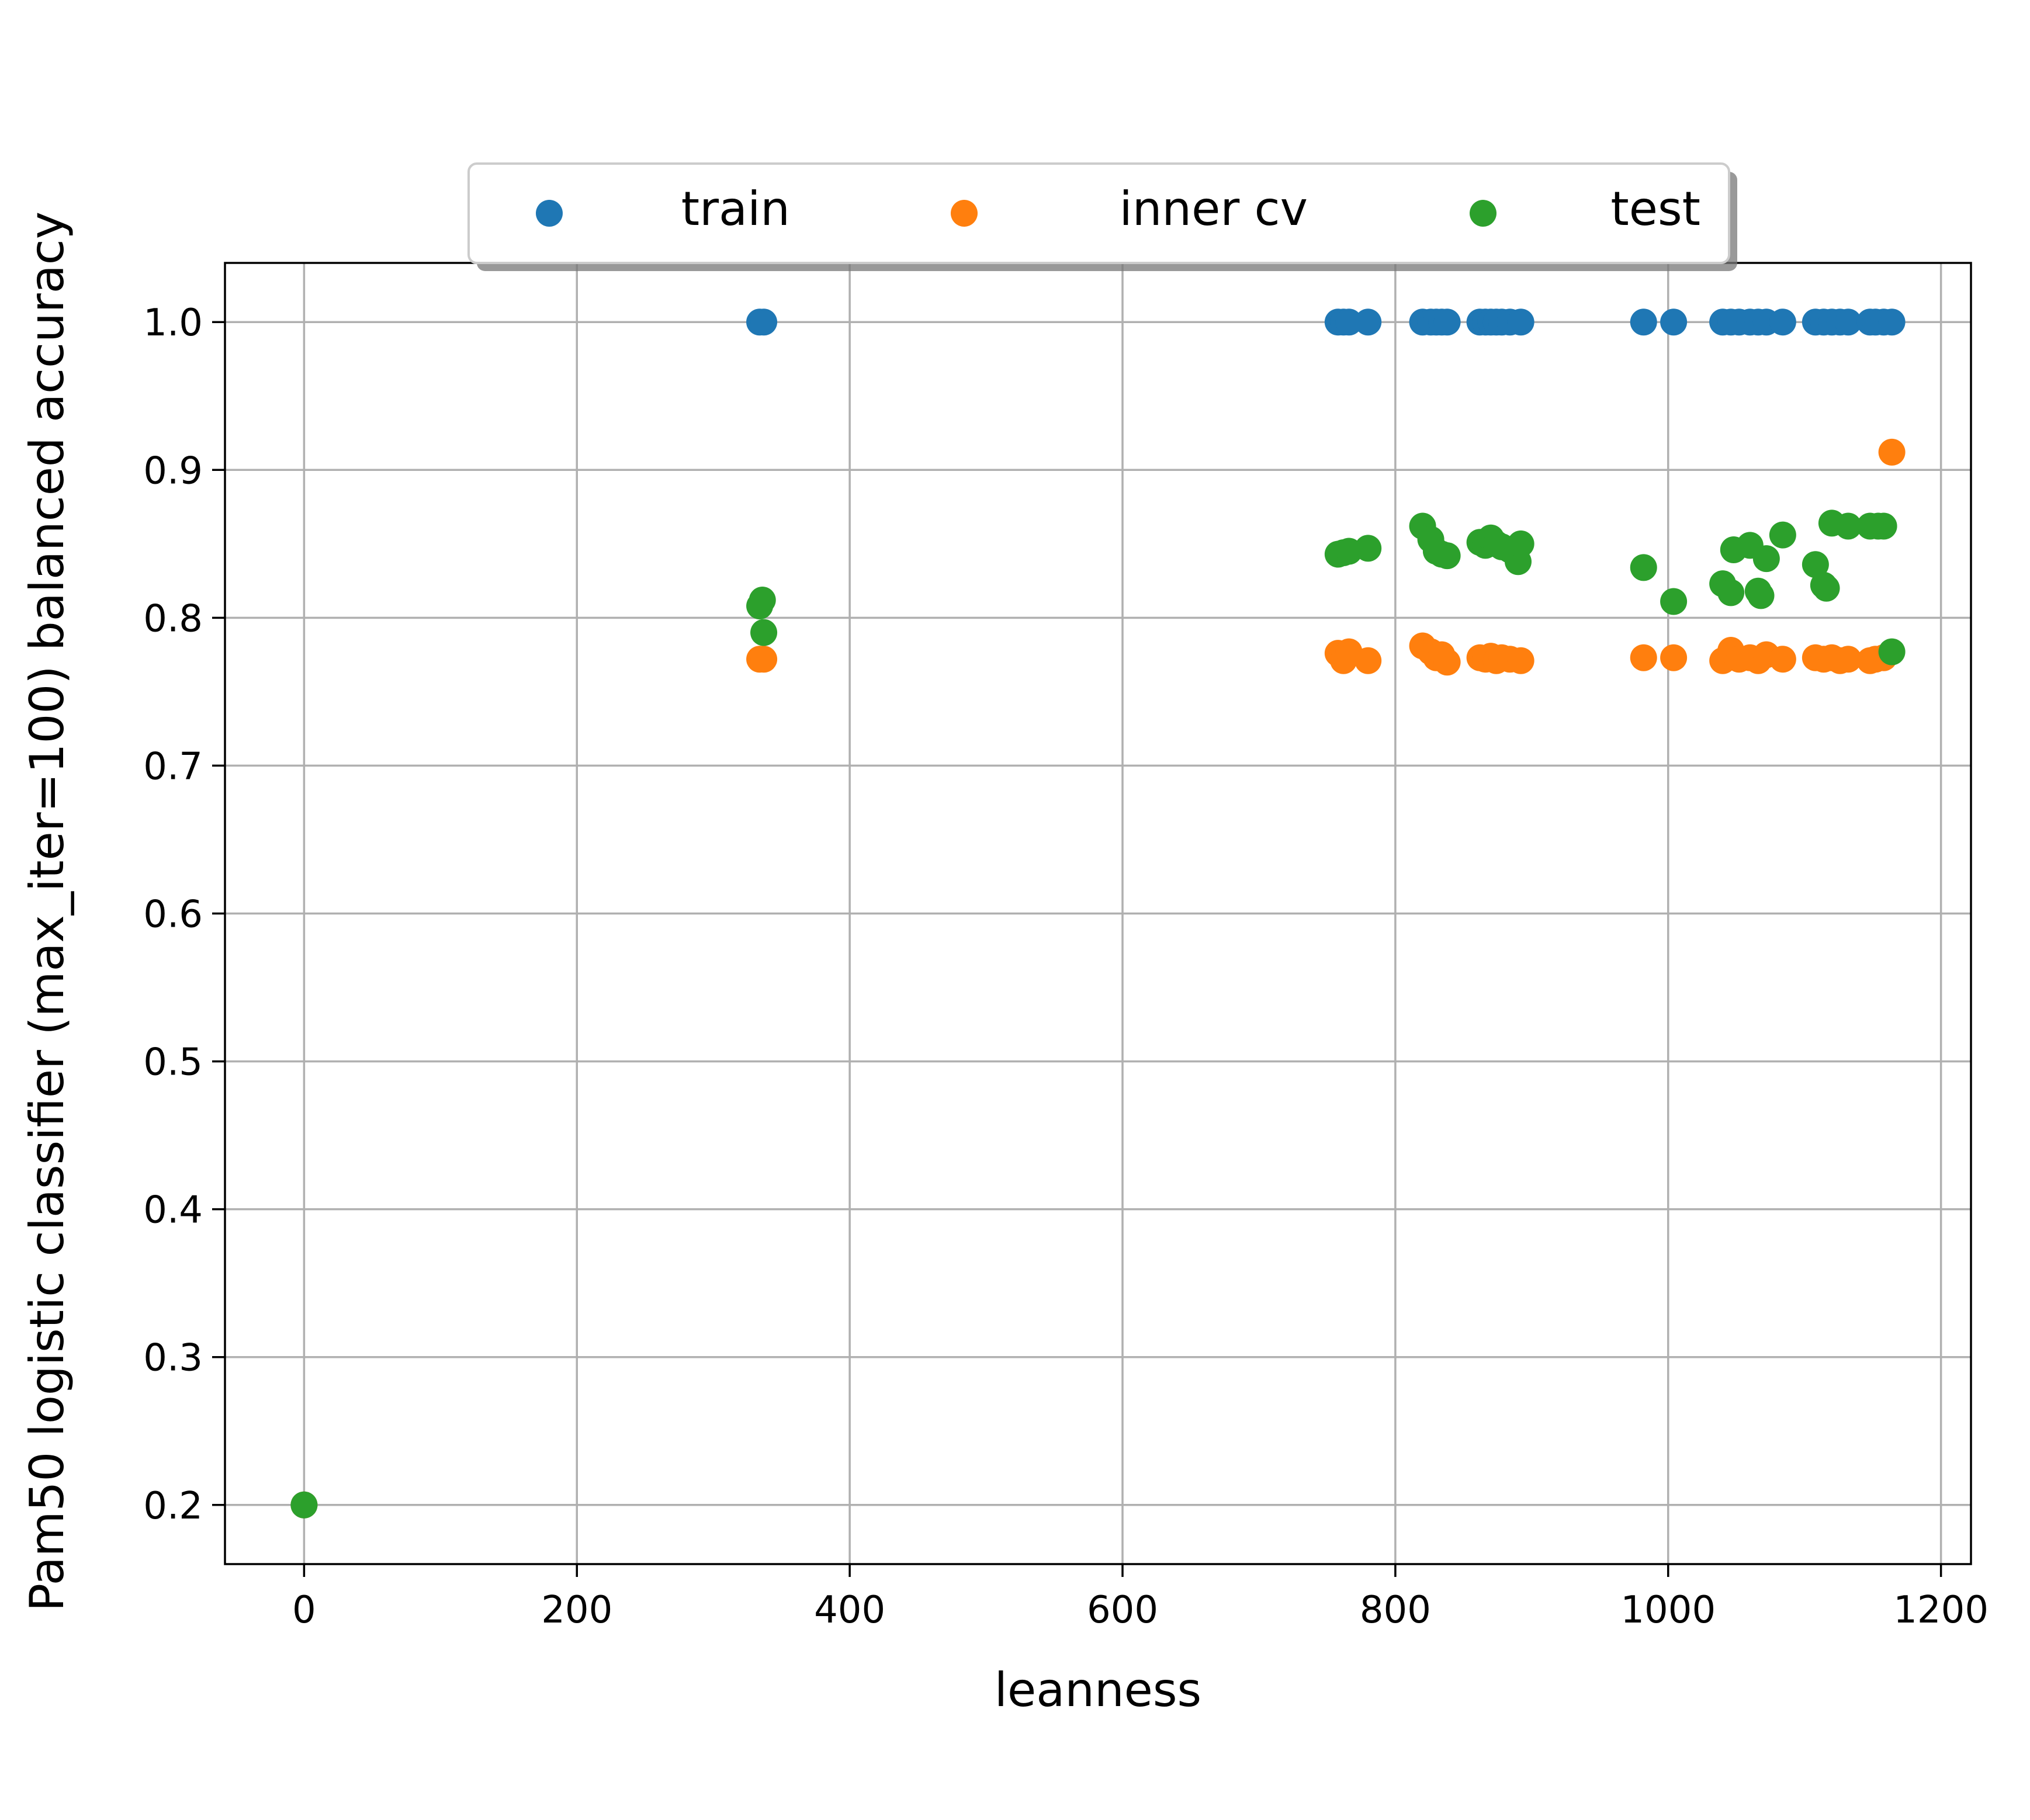  I want to click on x-tick-label: 600, so click(1122, 1610).